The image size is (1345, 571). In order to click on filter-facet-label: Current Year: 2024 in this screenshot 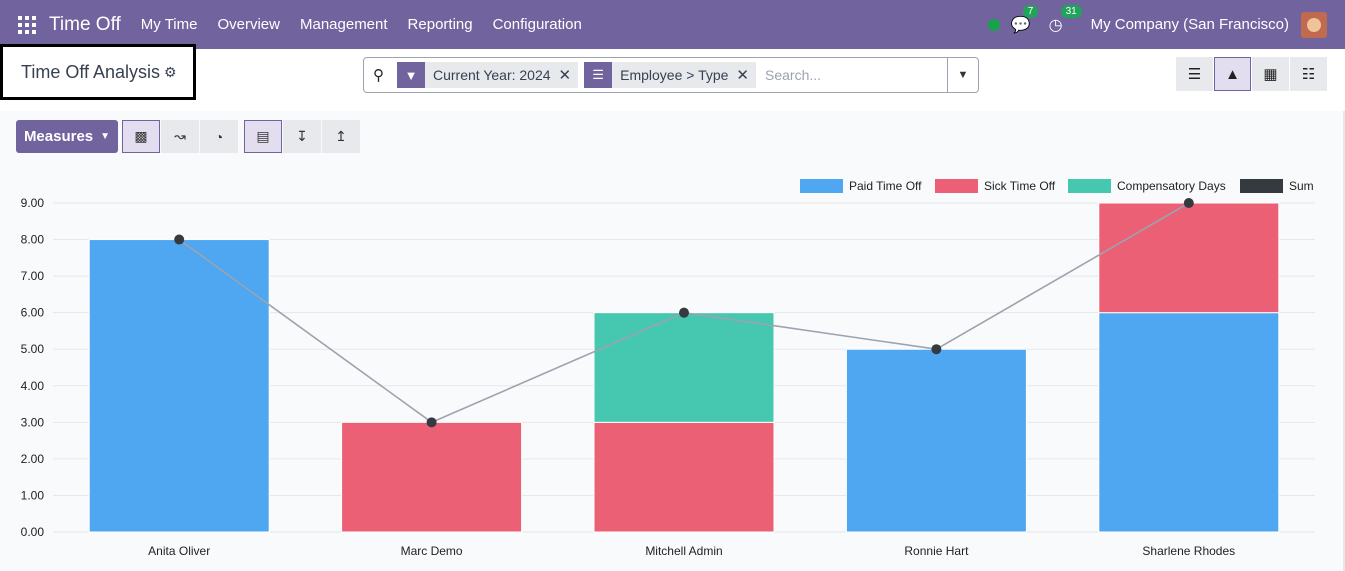, I will do `click(492, 75)`.